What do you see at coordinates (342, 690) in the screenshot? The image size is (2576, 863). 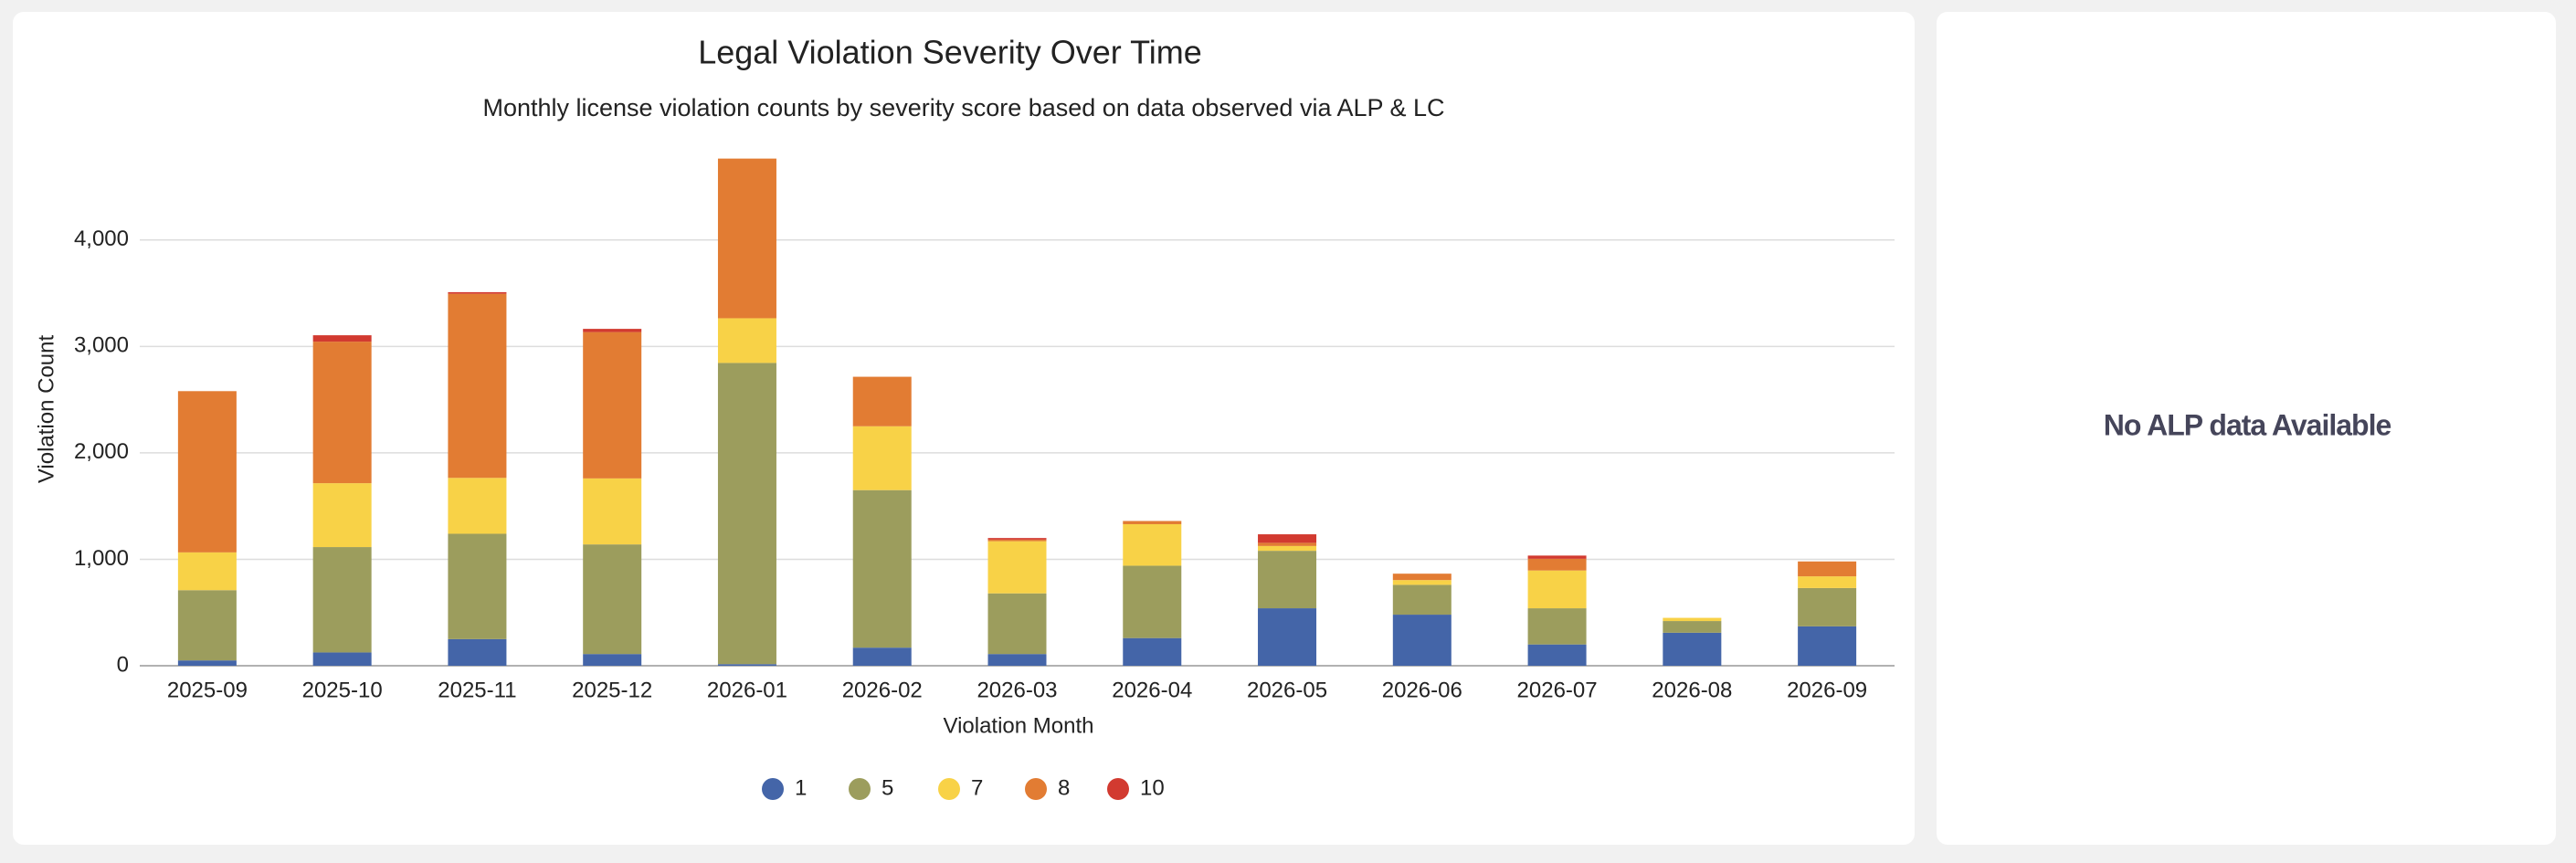 I see `x-tick-label: 2025-10` at bounding box center [342, 690].